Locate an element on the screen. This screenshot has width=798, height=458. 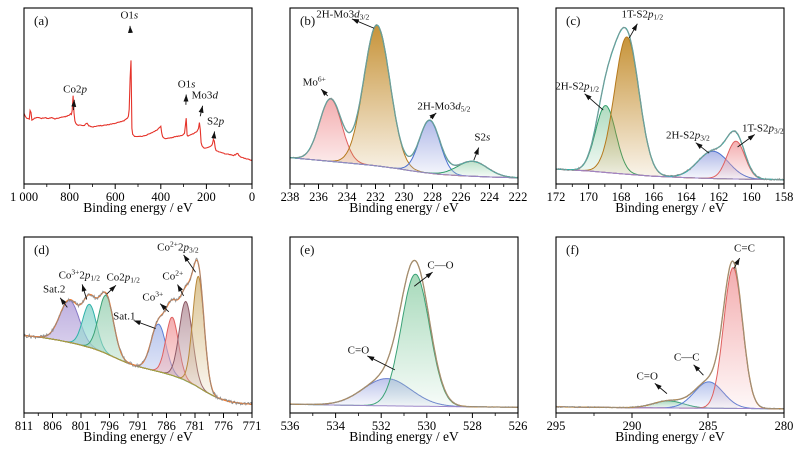
x-axis-ticks: 811 806 801 796 791 786 781 776 771 is located at coordinates (138, 423).